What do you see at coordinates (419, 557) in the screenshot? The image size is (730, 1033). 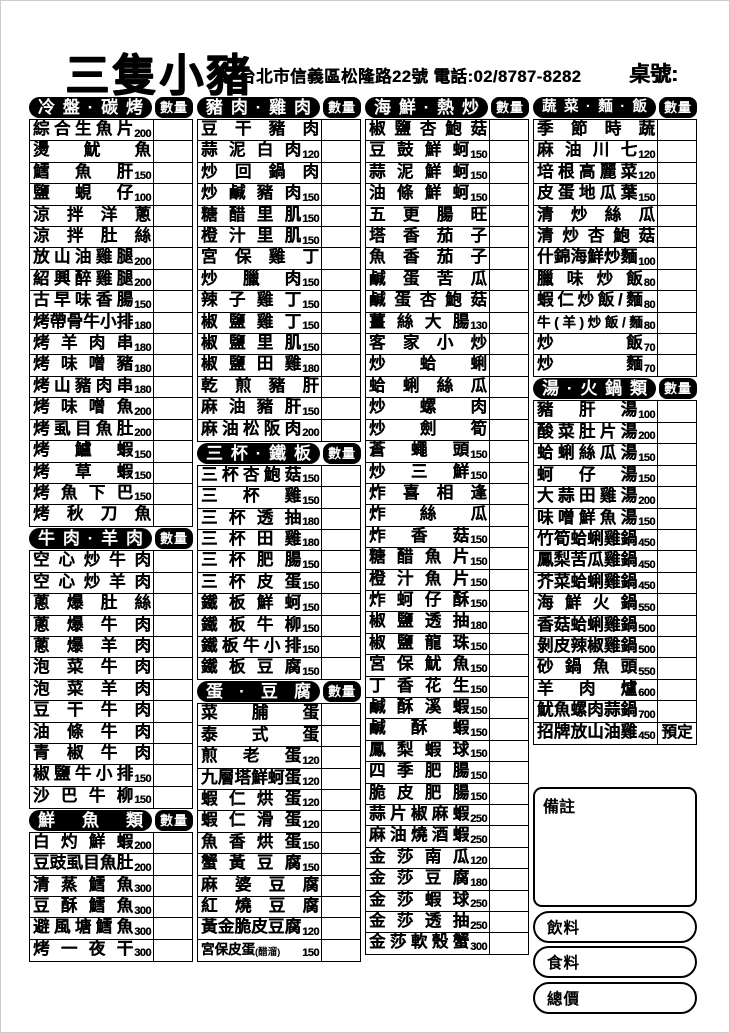 I see `item-name: 糖醋魚片` at bounding box center [419, 557].